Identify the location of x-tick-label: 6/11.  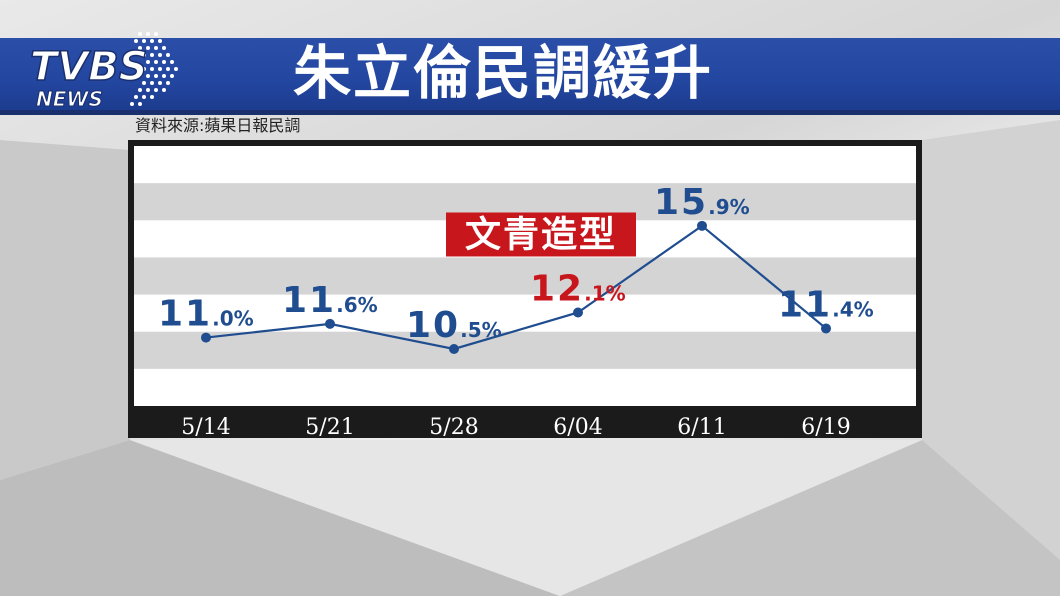
(701, 426).